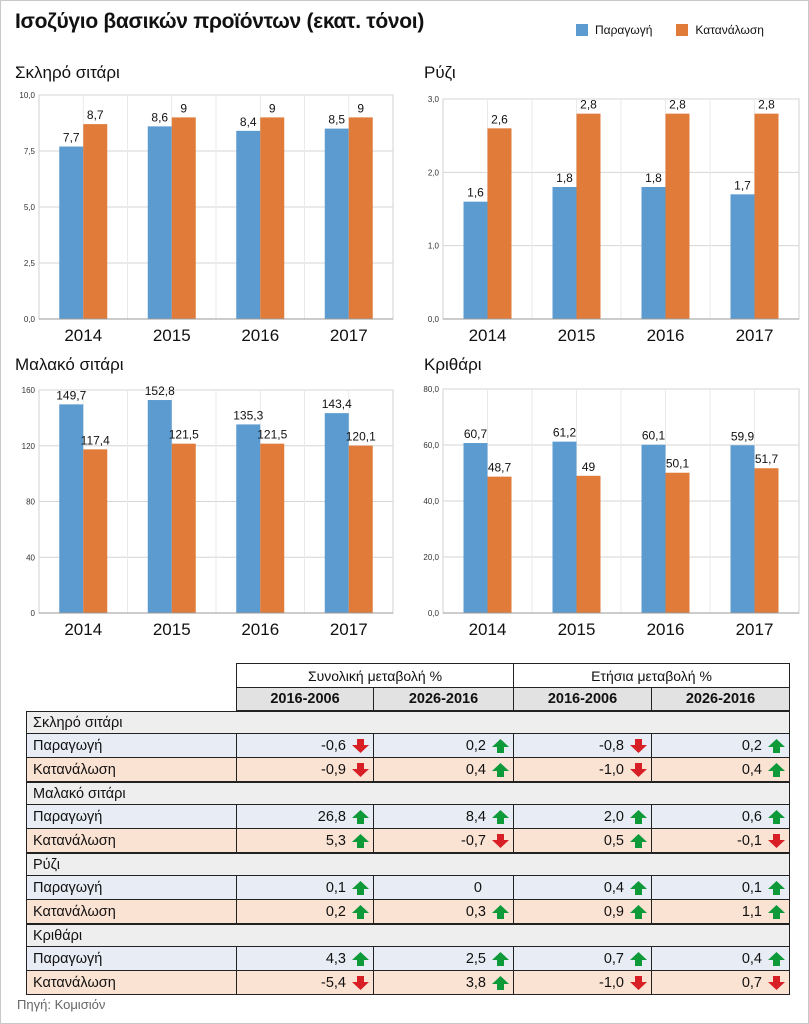  Describe the element at coordinates (751, 911) in the screenshot. I see `table-cell-value: 1,1` at that location.